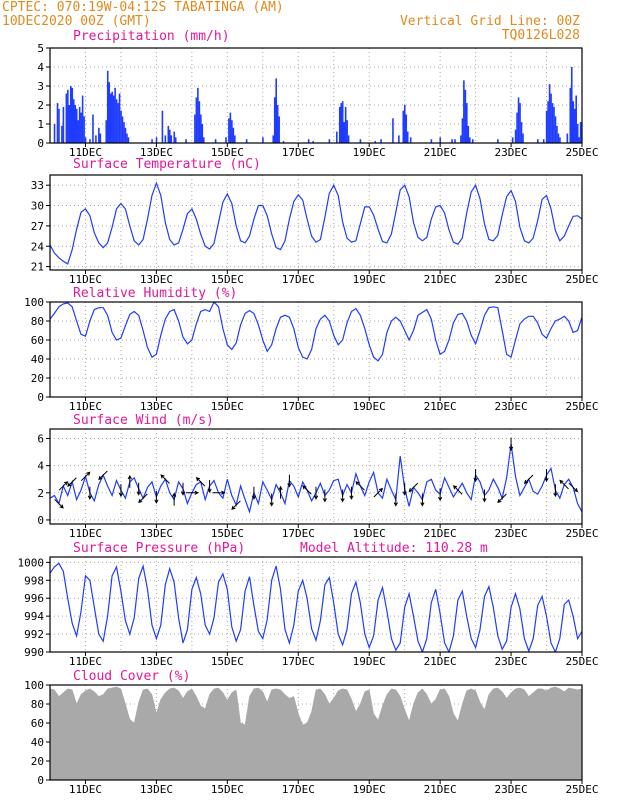 Image resolution: width=618 pixels, height=800 pixels. Describe the element at coordinates (156, 661) in the screenshot. I see `pressure-date-label: 13DEC` at that location.